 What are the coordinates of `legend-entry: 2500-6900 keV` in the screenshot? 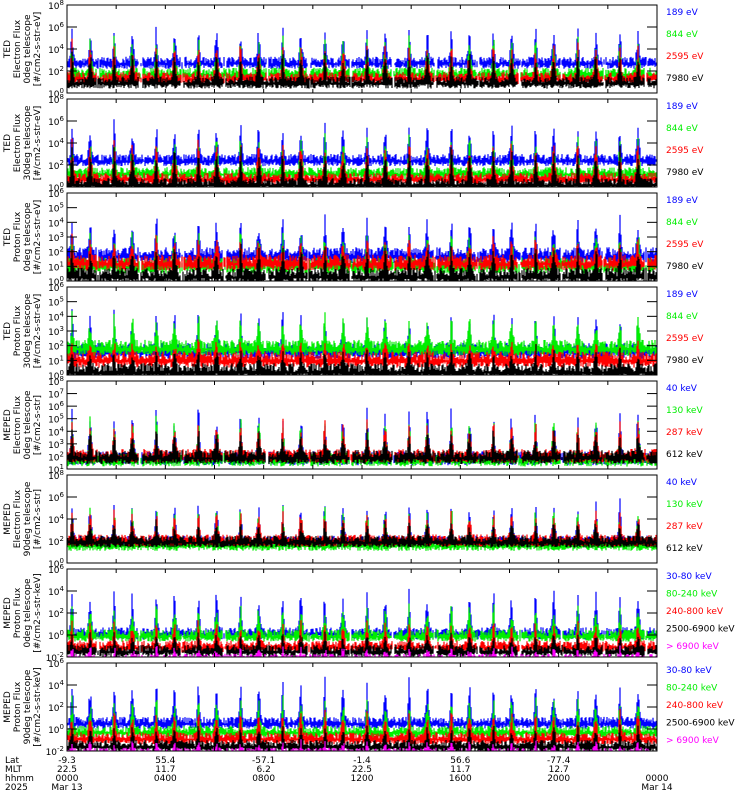 It's located at (700, 724).